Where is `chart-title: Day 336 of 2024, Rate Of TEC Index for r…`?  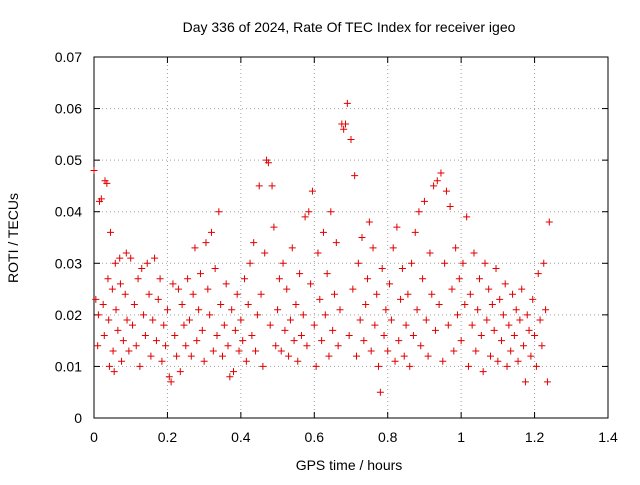
chart-title: Day 336 of 2024, Rate Of TEC Index for r… is located at coordinates (349, 27).